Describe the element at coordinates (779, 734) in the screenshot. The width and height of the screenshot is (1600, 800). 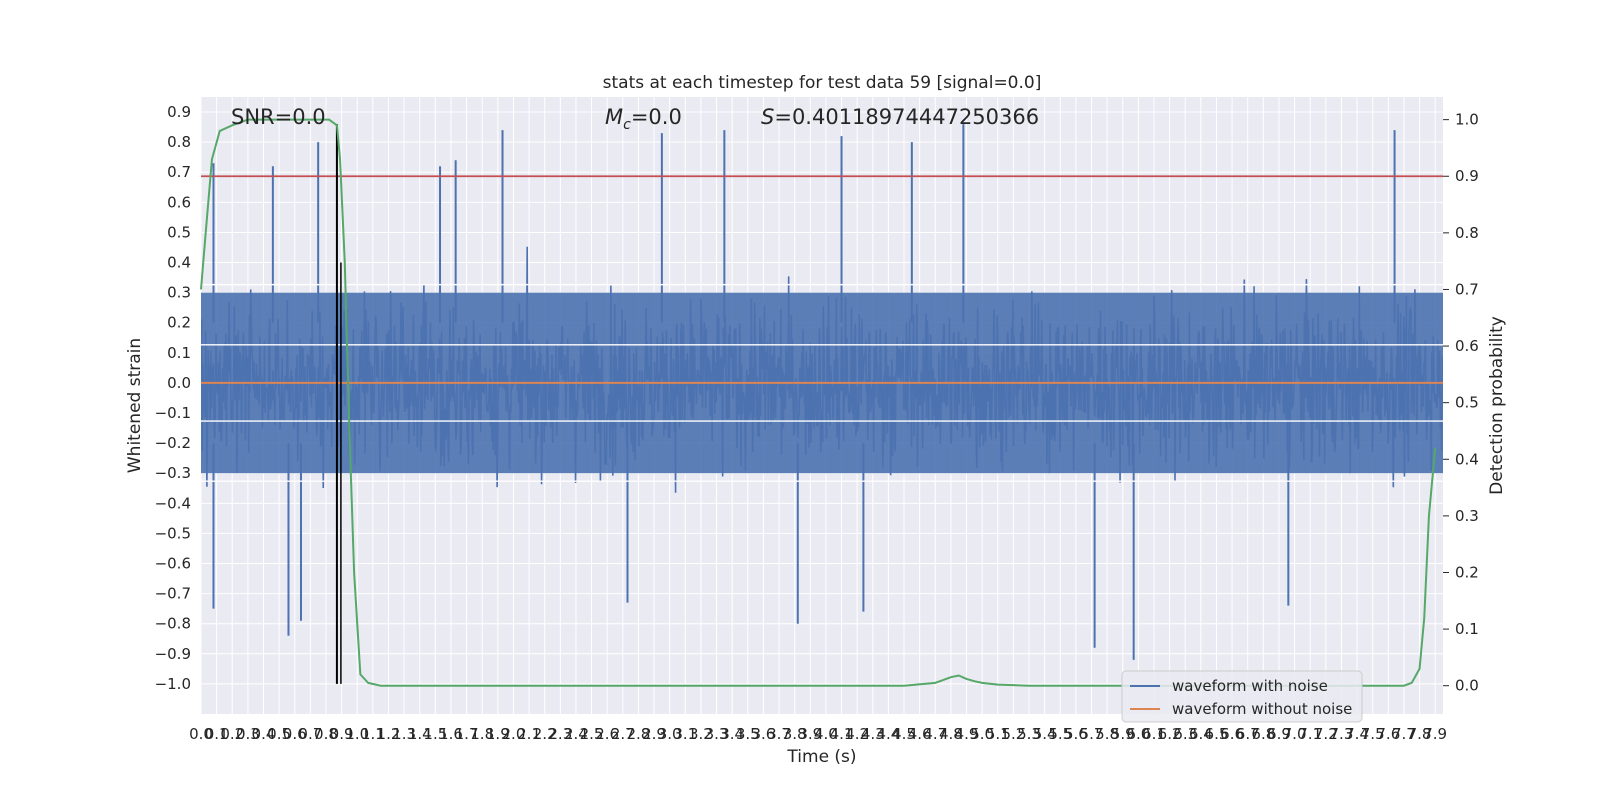
I see `x-tick-label: 3.7` at that location.